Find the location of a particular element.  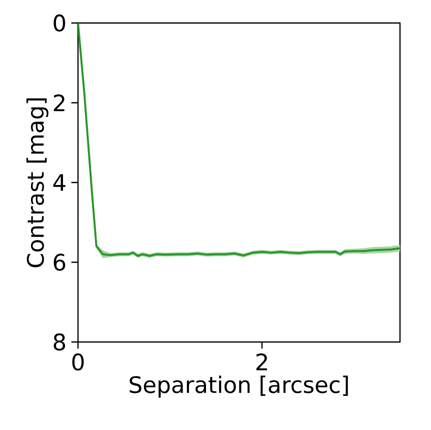

y-tick-label: 2 is located at coordinates (59, 103).